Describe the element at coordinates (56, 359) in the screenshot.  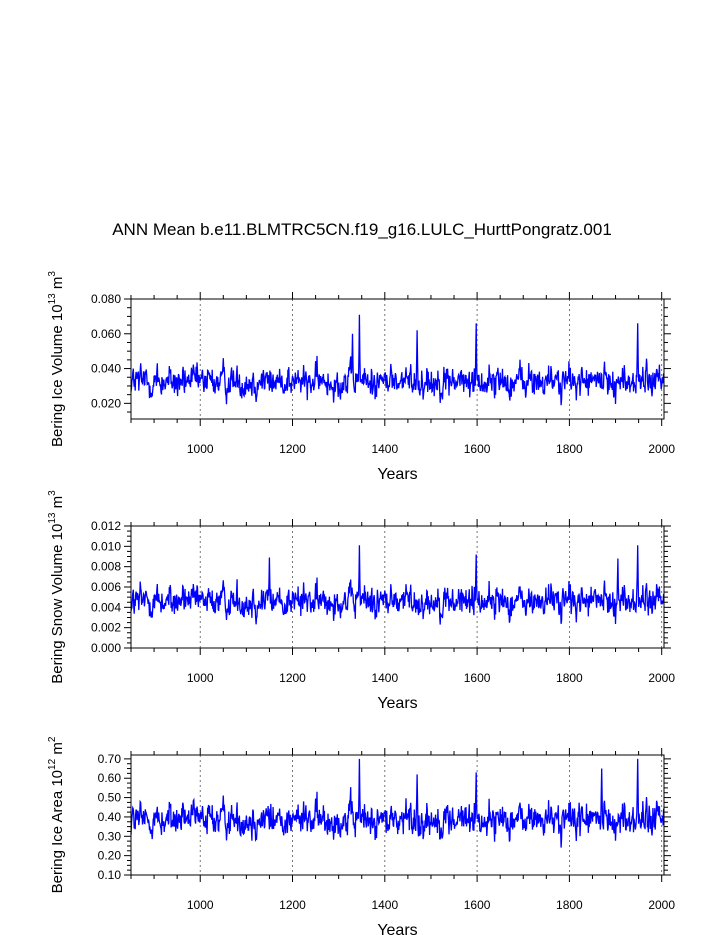
I see `y-axis-label: Bering Ice Volume 1013 m3` at that location.